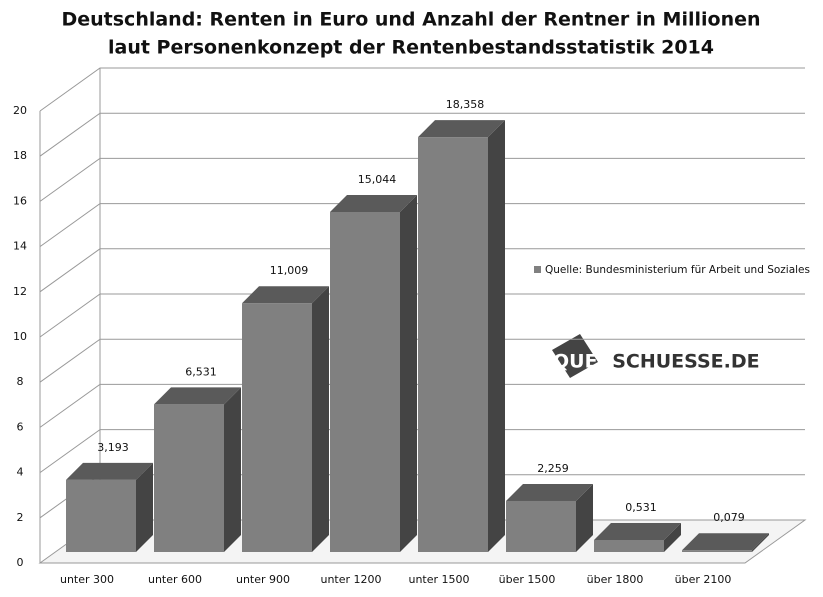 Image resolution: width=823 pixels, height=597 pixels. Describe the element at coordinates (553, 468) in the screenshot. I see `value-label: 2,259` at that location.